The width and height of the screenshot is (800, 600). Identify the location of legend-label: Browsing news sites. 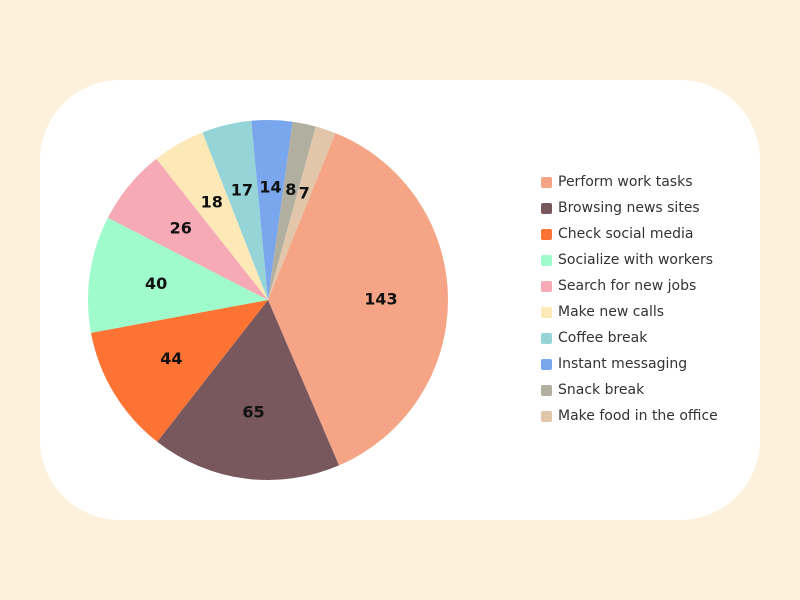
(629, 208).